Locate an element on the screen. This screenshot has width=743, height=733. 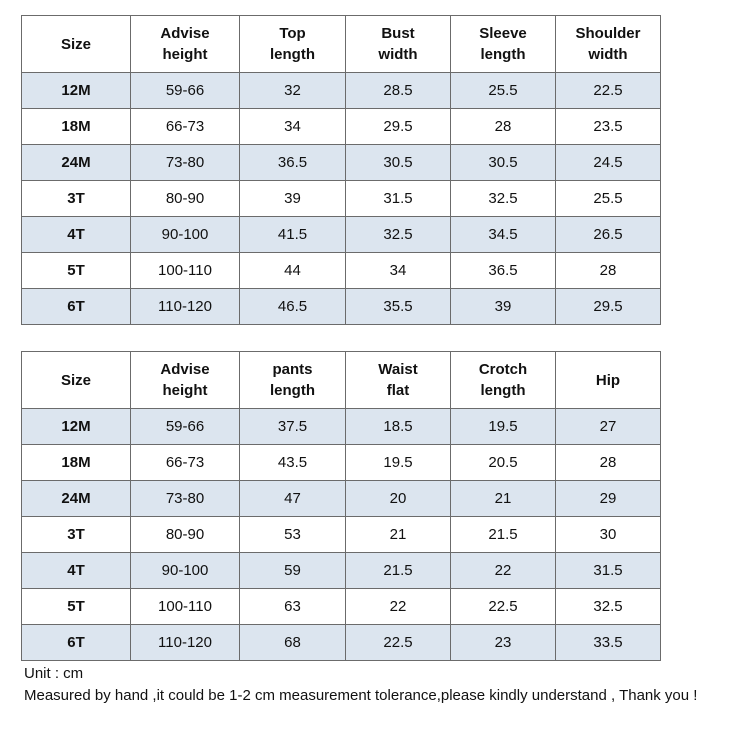
table-cell: 59 is located at coordinates (292, 570).